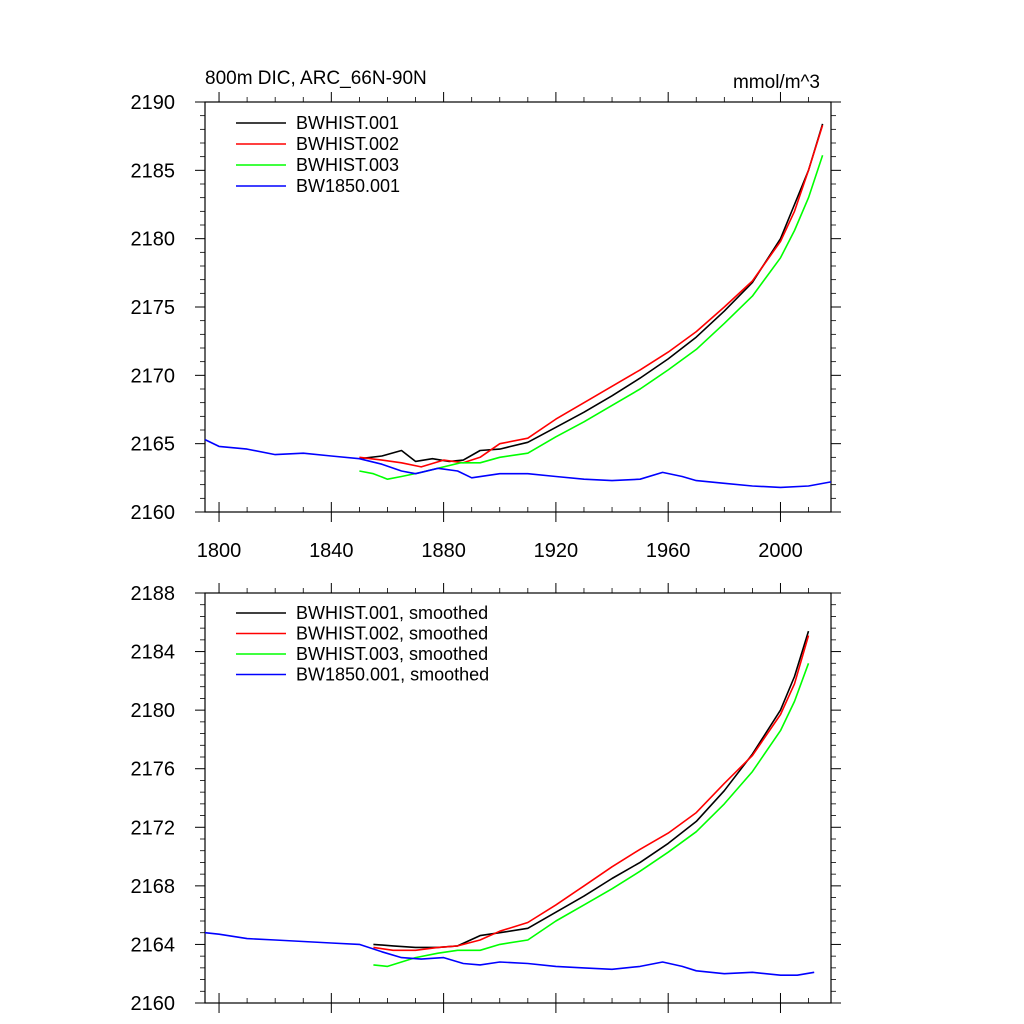 This screenshot has width=1024, height=1024. What do you see at coordinates (348, 186) in the screenshot?
I see `legend-label: BW1850.001` at bounding box center [348, 186].